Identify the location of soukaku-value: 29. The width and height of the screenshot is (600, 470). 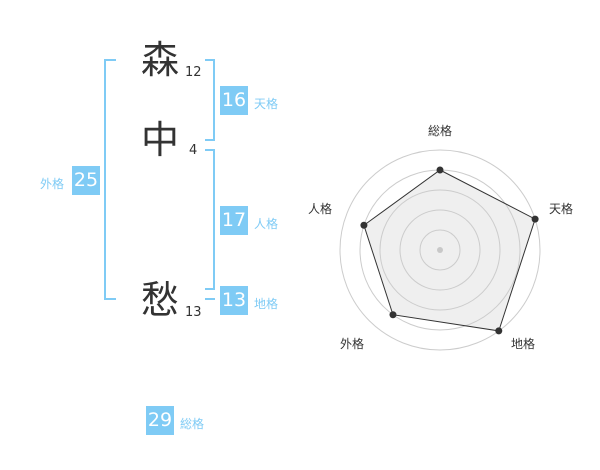
(160, 420).